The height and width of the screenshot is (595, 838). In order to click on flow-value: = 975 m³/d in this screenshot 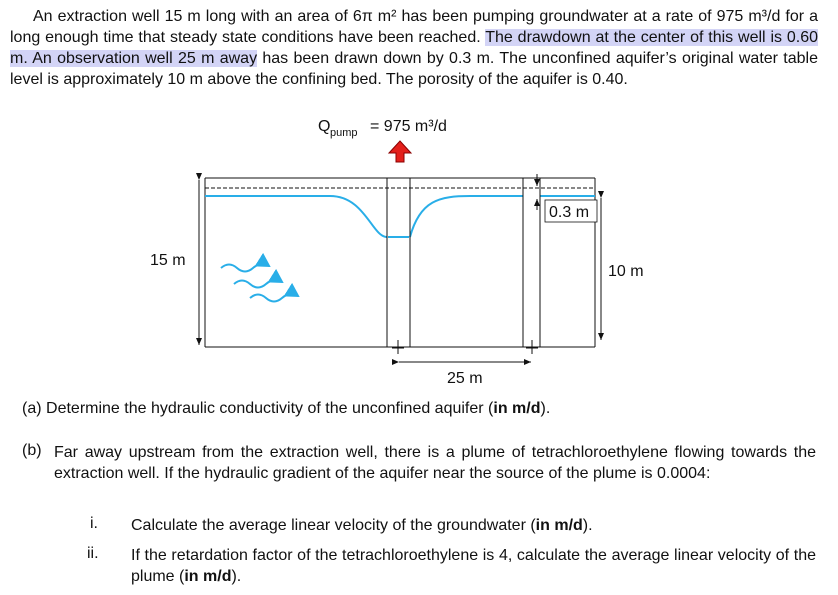, I will do `click(408, 126)`.